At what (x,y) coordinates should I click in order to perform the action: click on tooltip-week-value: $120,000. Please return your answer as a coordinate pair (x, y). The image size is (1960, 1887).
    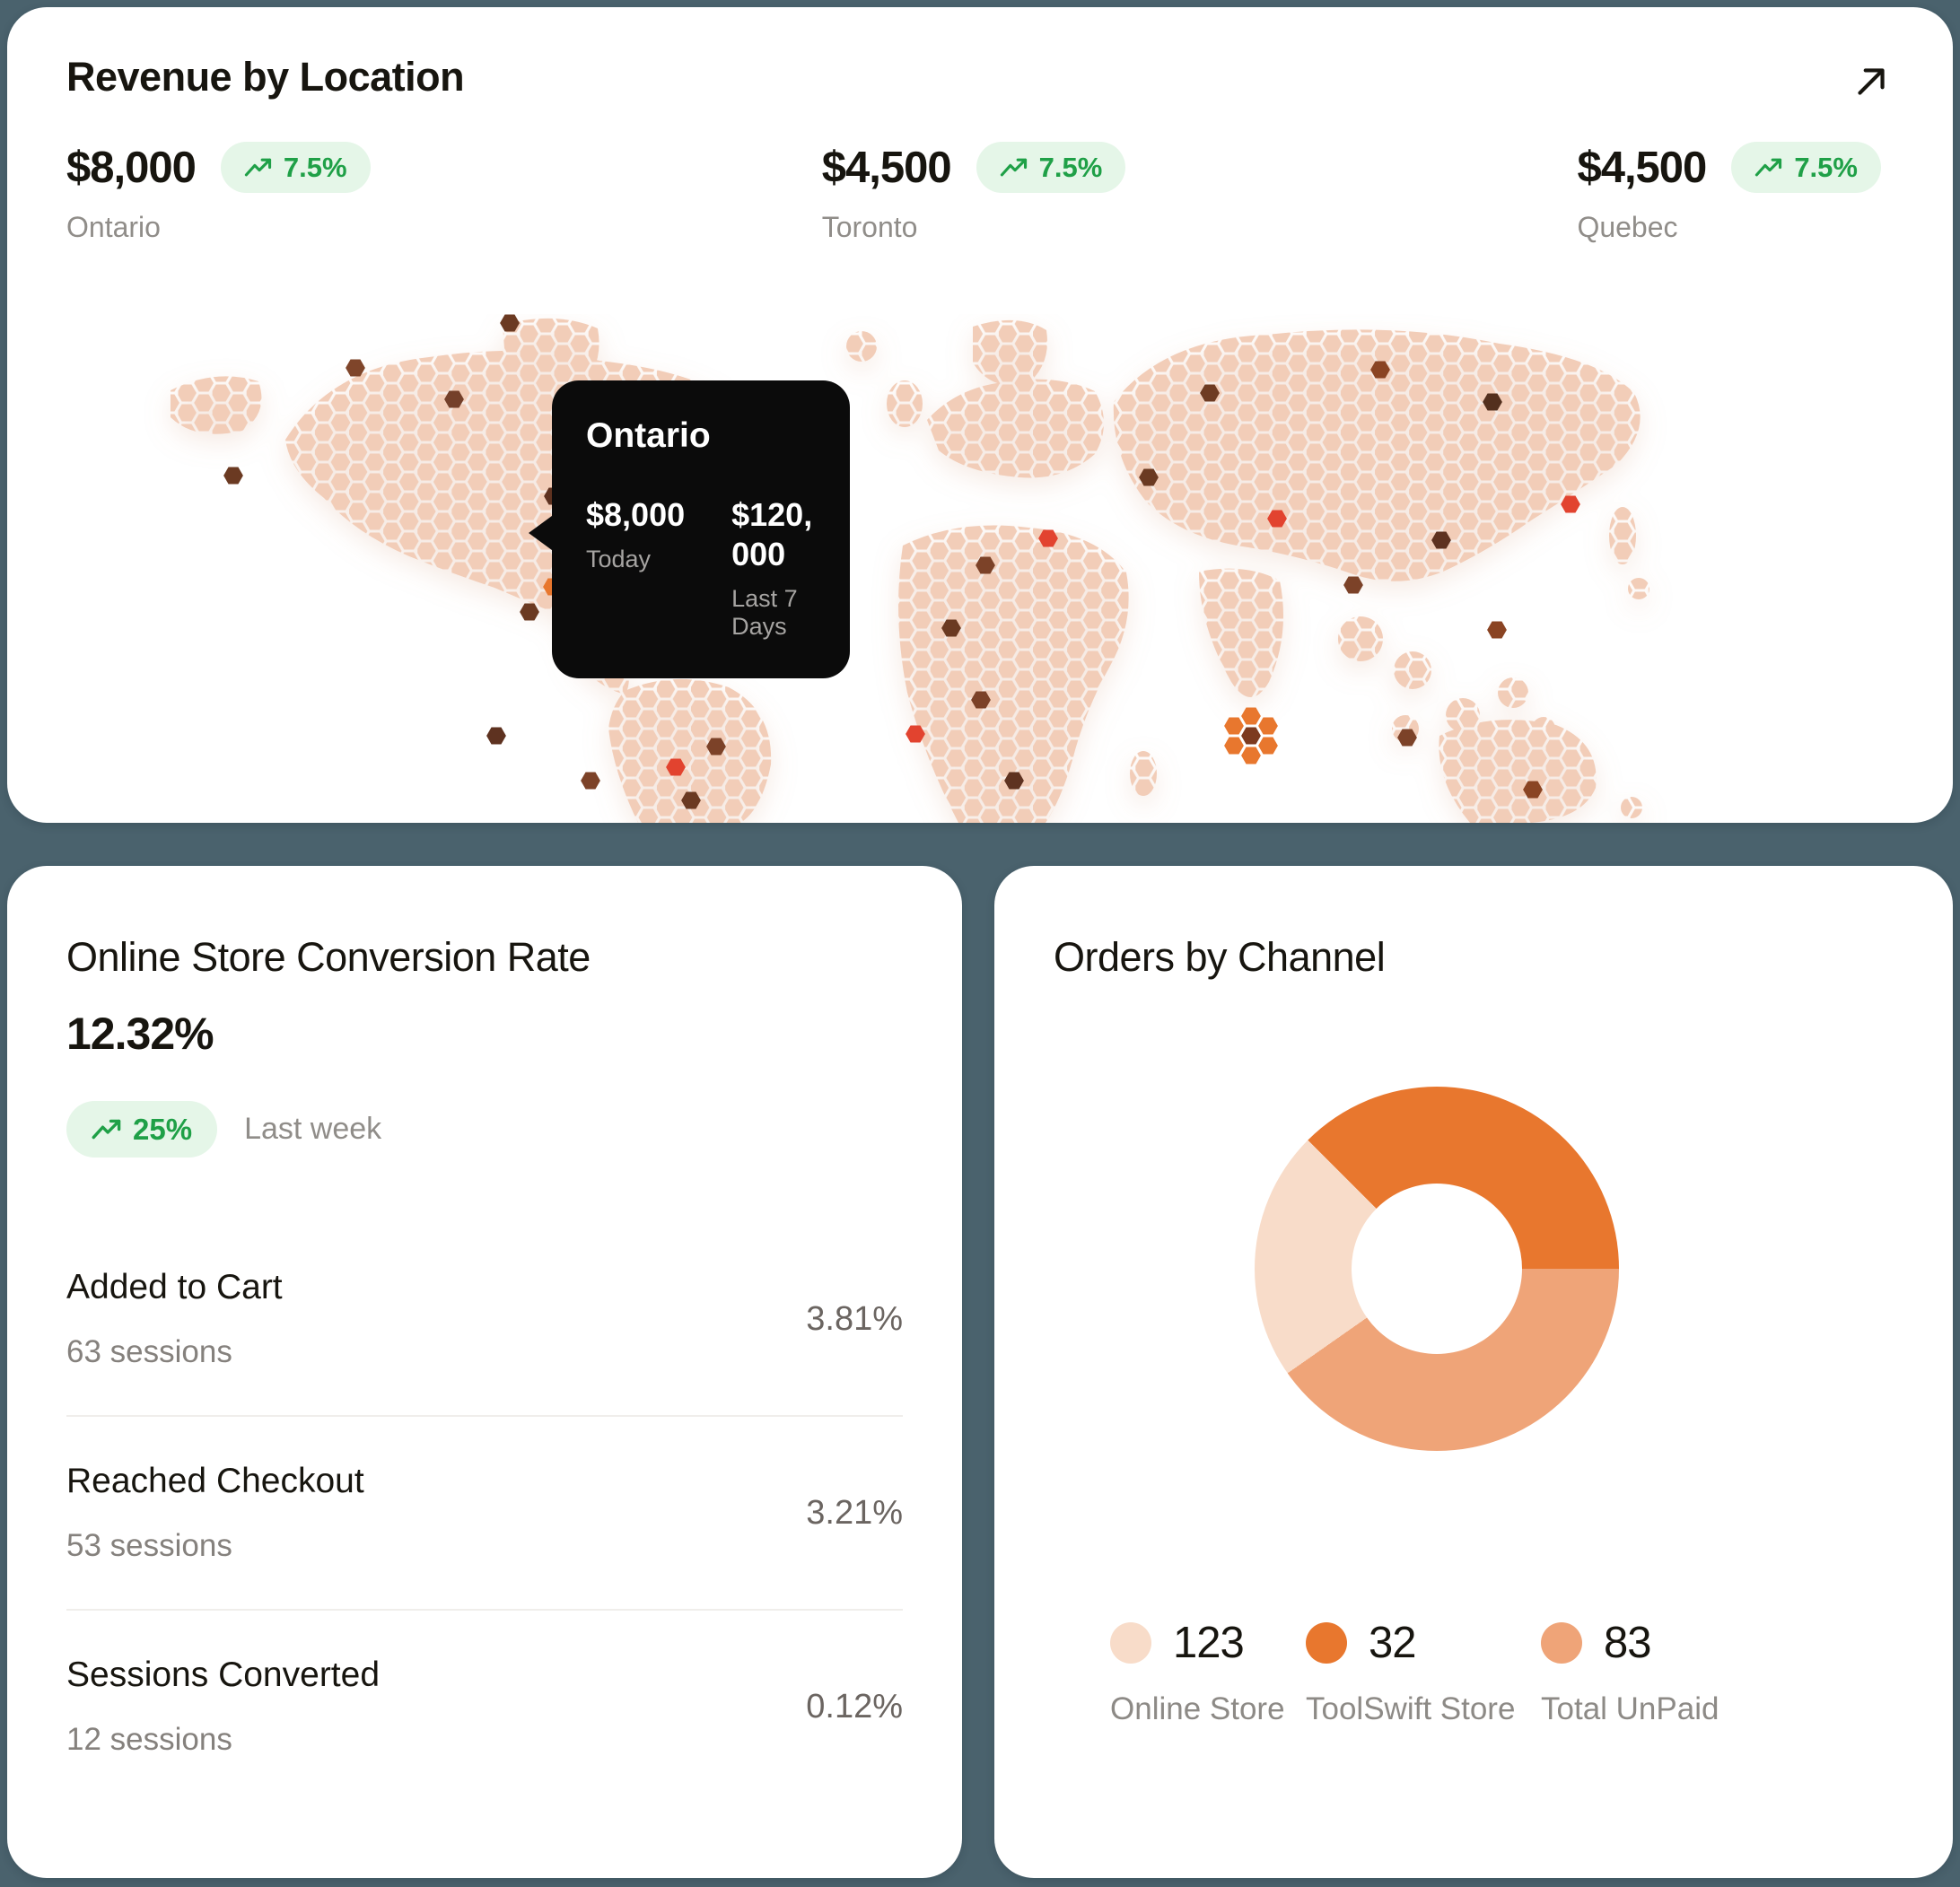
    Looking at the image, I should click on (772, 534).